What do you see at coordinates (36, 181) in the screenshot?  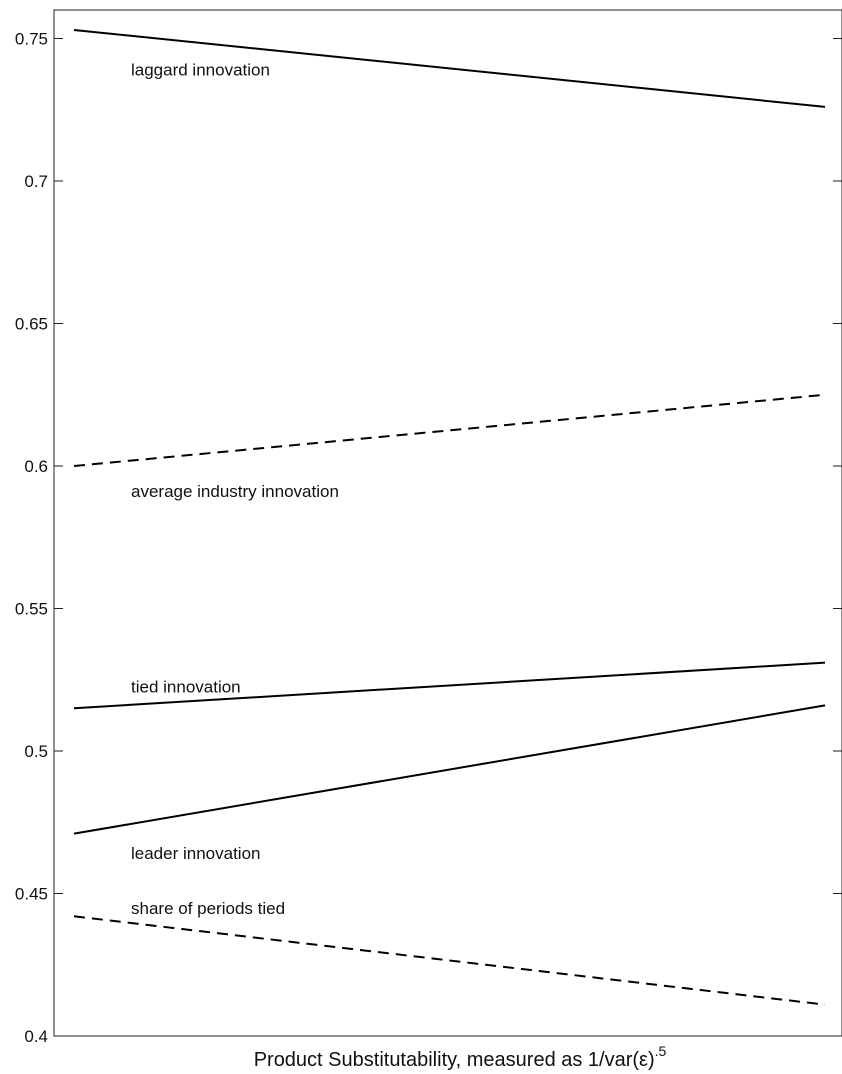 I see `y-tick-label: 0.7` at bounding box center [36, 181].